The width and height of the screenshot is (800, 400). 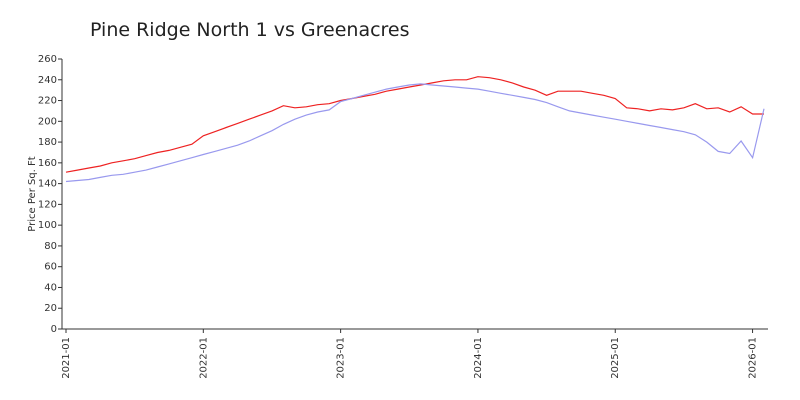 I want to click on y-tick-label: 240, so click(x=47, y=80).